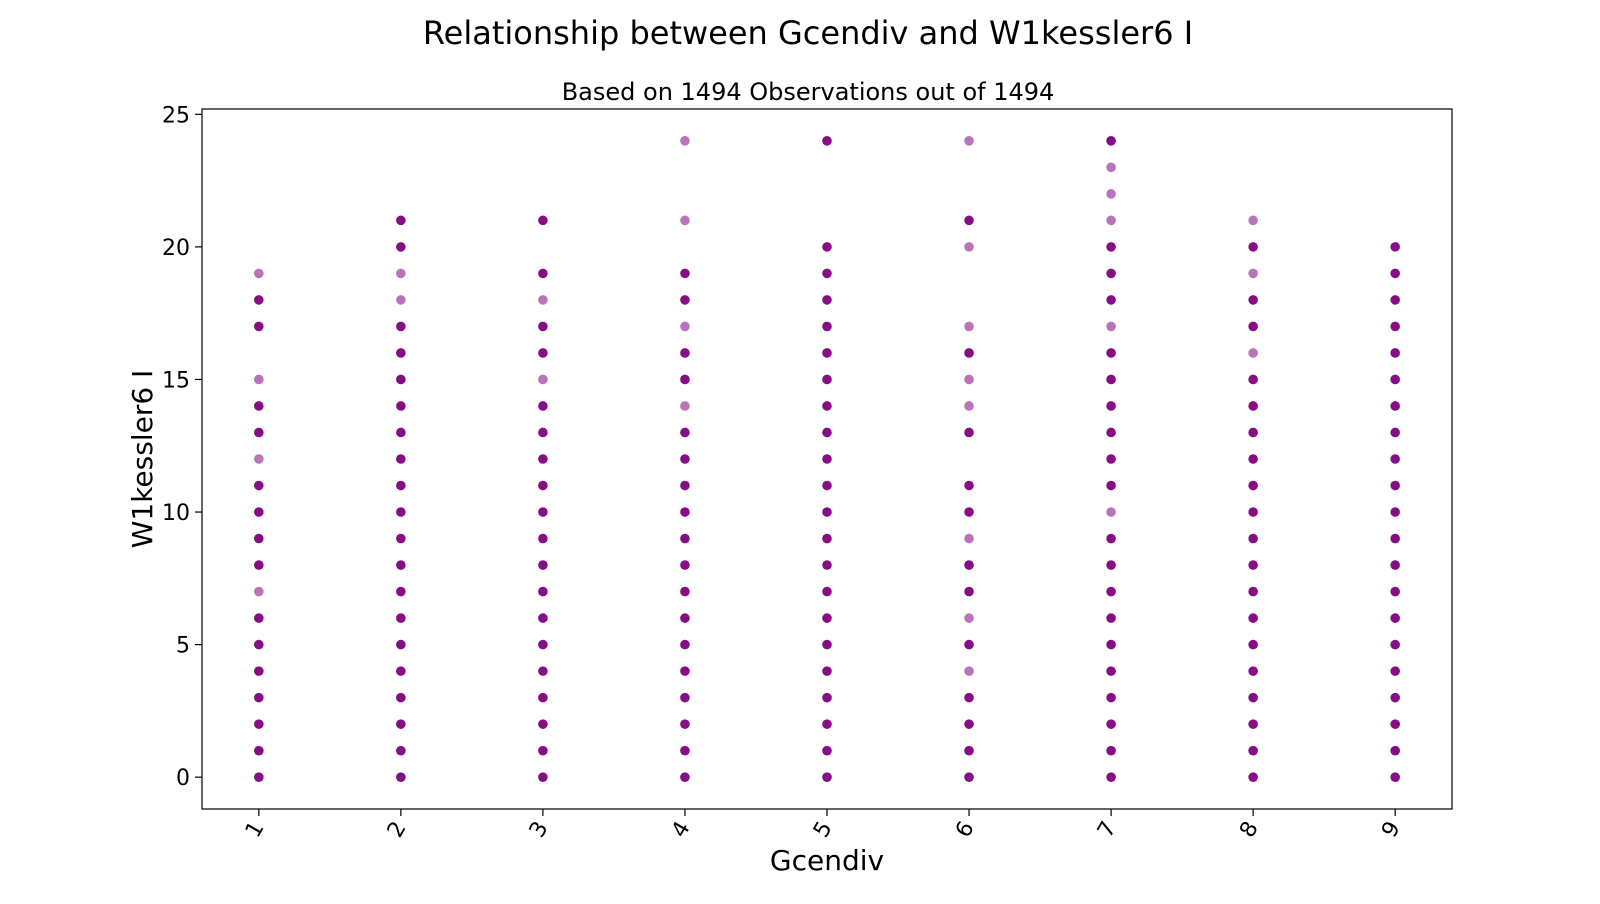 This screenshot has height=904, width=1600. I want to click on y-axis-ticks: 0 5 10 15 20 25, so click(182, 447).